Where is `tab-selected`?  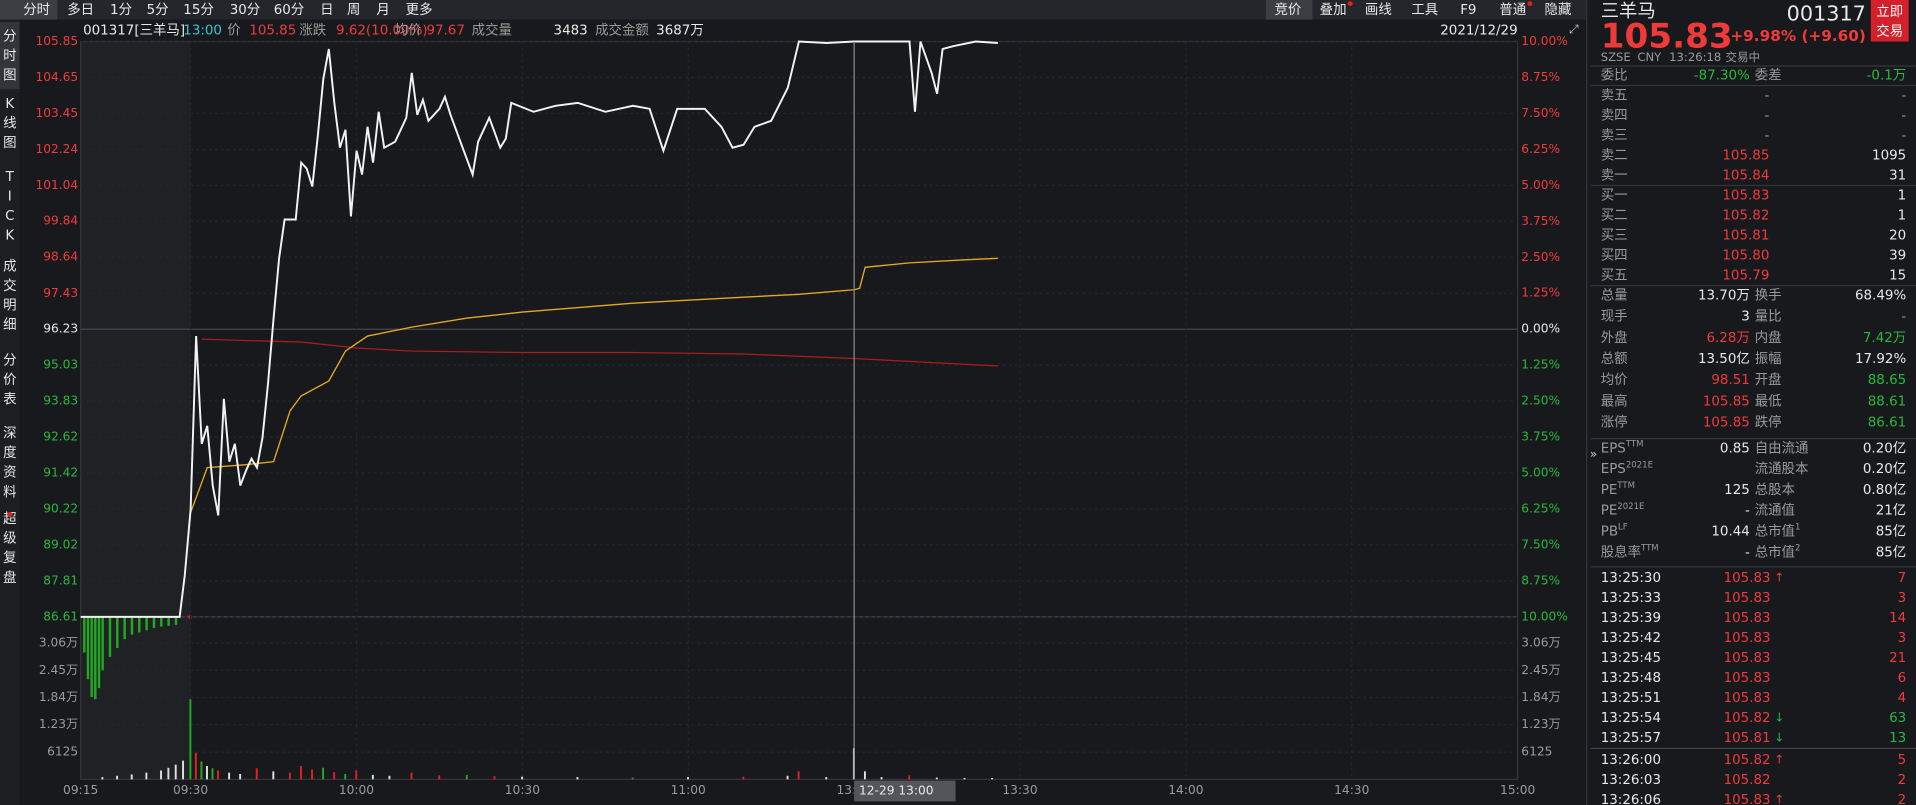
tab-selected is located at coordinates (1289, 10).